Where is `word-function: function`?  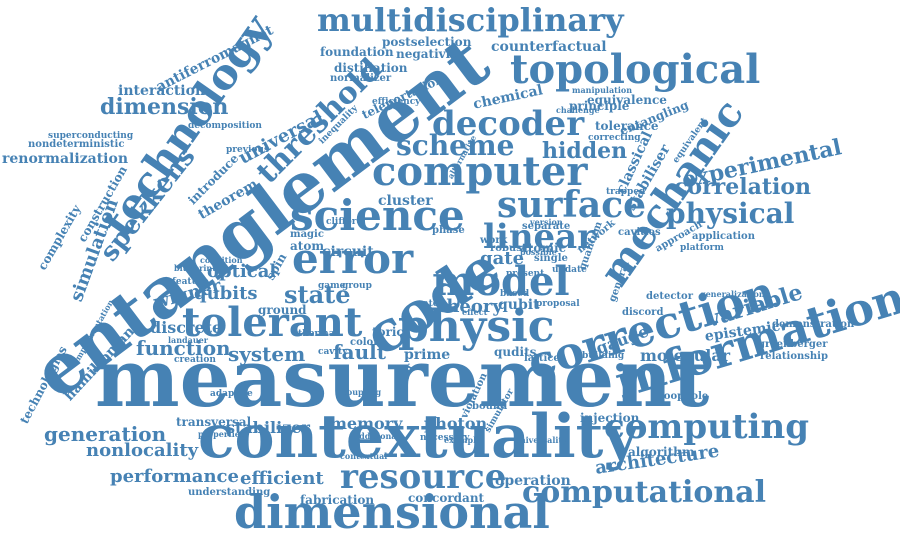
word-function: function is located at coordinates (183, 348).